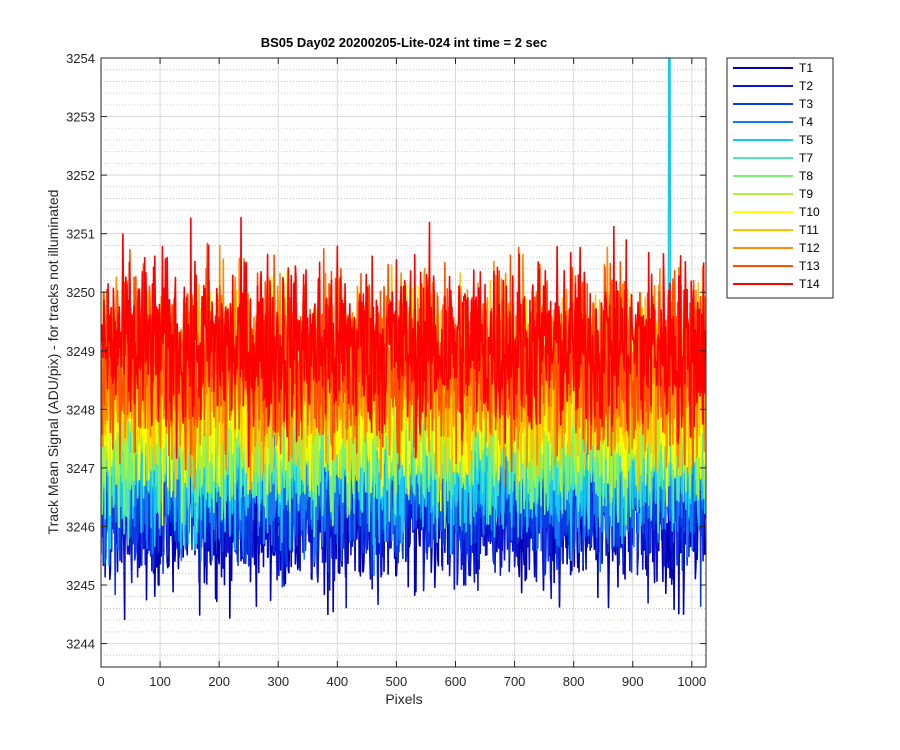 The width and height of the screenshot is (900, 750). I want to click on y-tick-label: 3250, so click(80, 292).